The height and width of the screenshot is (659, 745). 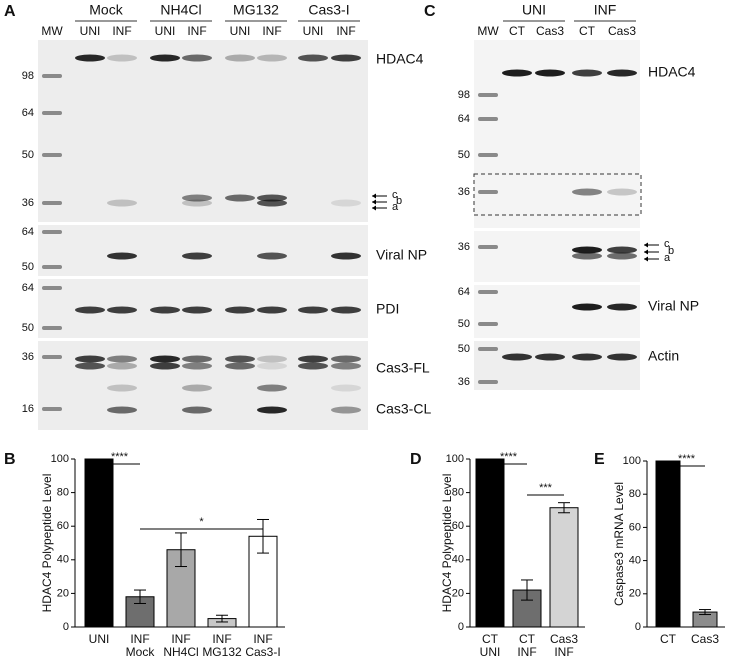 What do you see at coordinates (668, 639) in the screenshot?
I see `x-tick-label: CT` at bounding box center [668, 639].